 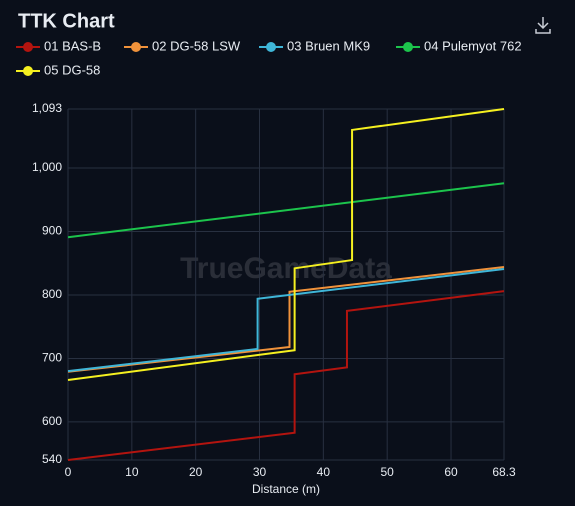 I want to click on y-tick-label: 1,093, so click(x=47, y=108).